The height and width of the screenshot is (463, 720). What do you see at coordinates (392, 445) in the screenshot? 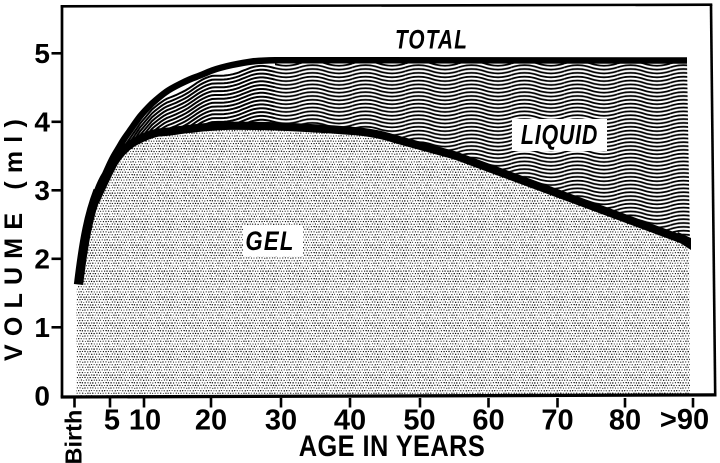
I see `svg-text: AGE IN YEARS` at bounding box center [392, 445].